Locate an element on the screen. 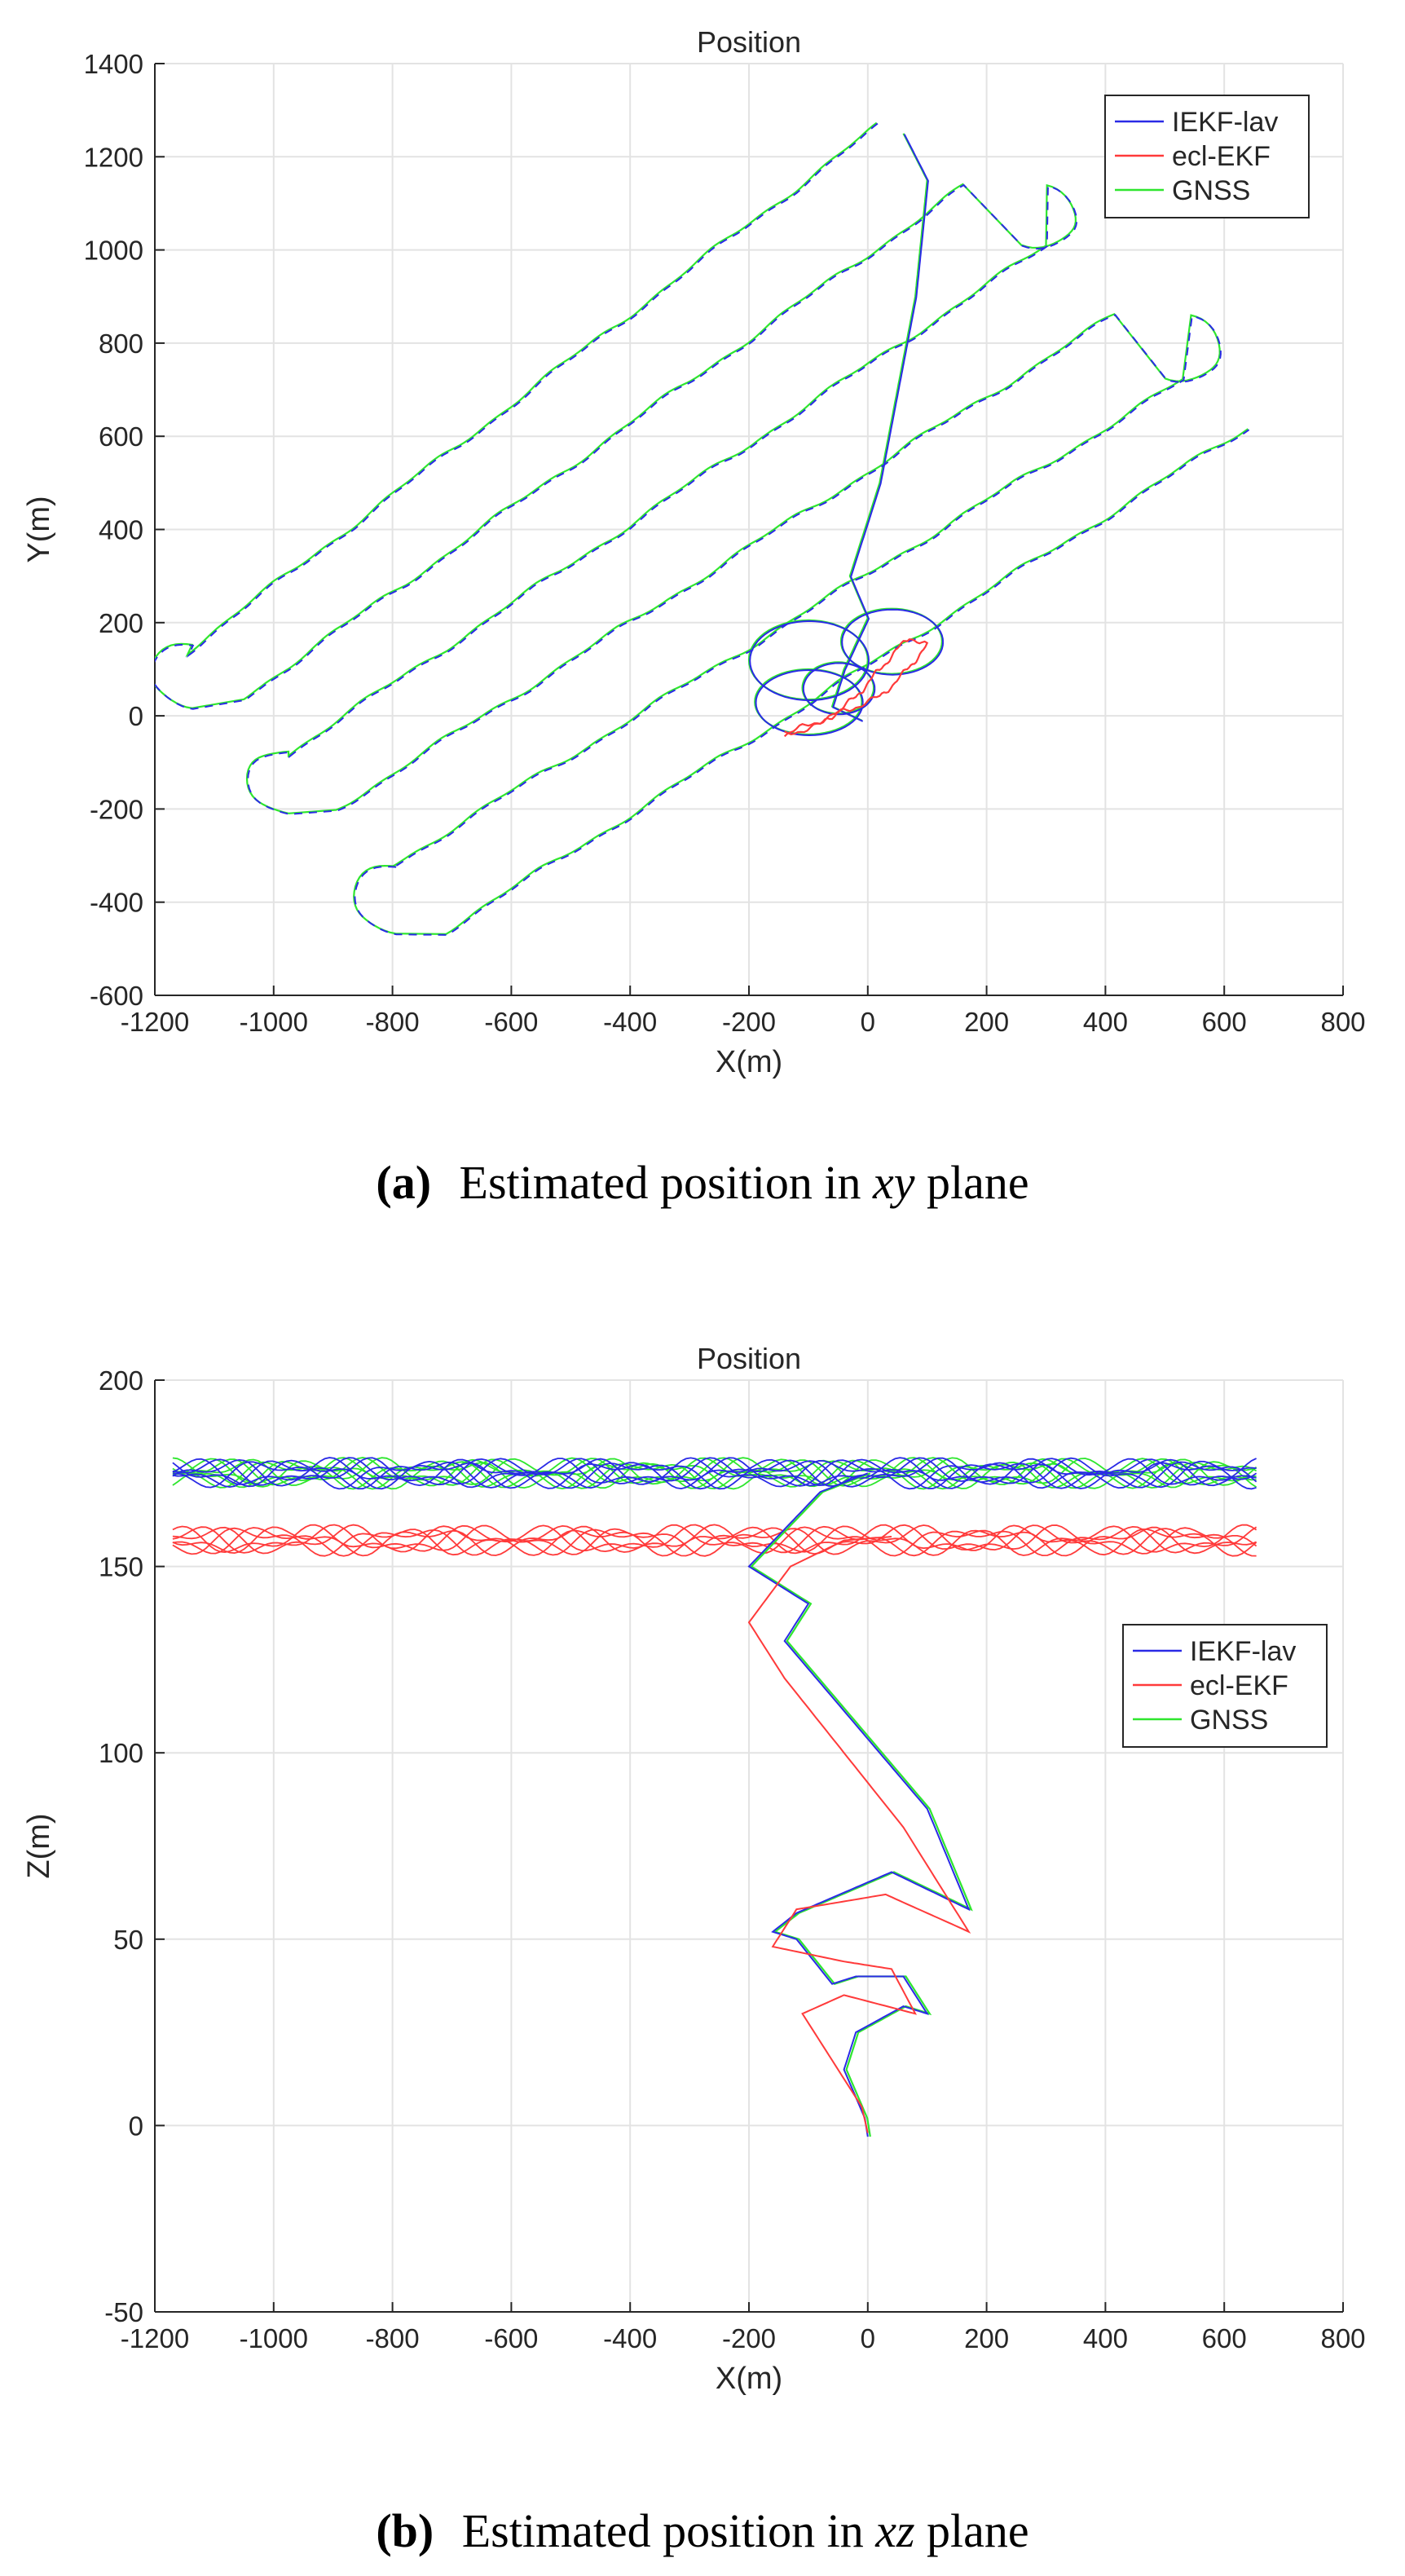  y-tick-label: -50 is located at coordinates (124, 2312).